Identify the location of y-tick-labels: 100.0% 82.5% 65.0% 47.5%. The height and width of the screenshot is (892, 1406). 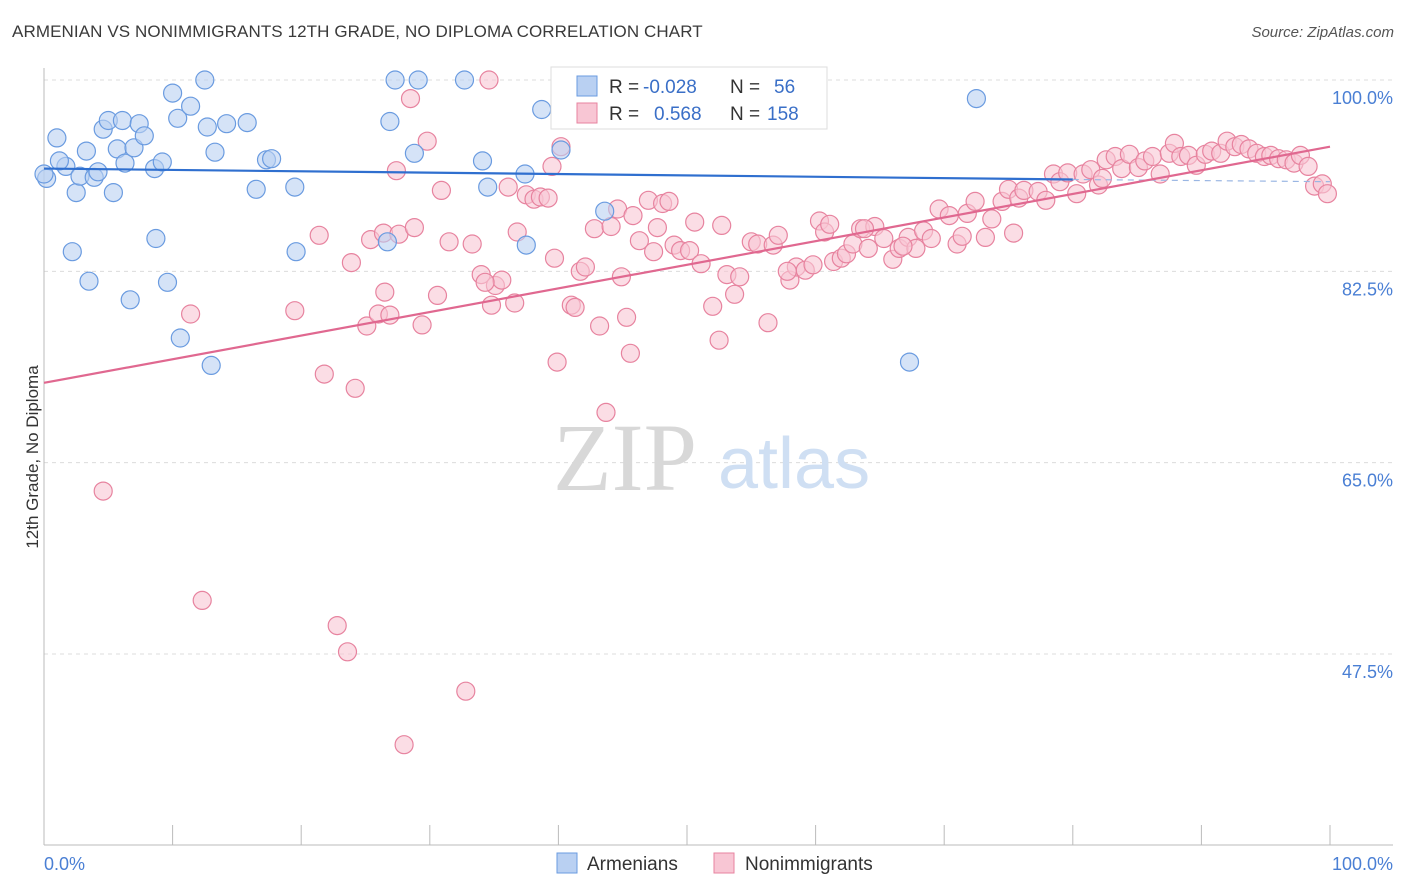
(1362, 385).